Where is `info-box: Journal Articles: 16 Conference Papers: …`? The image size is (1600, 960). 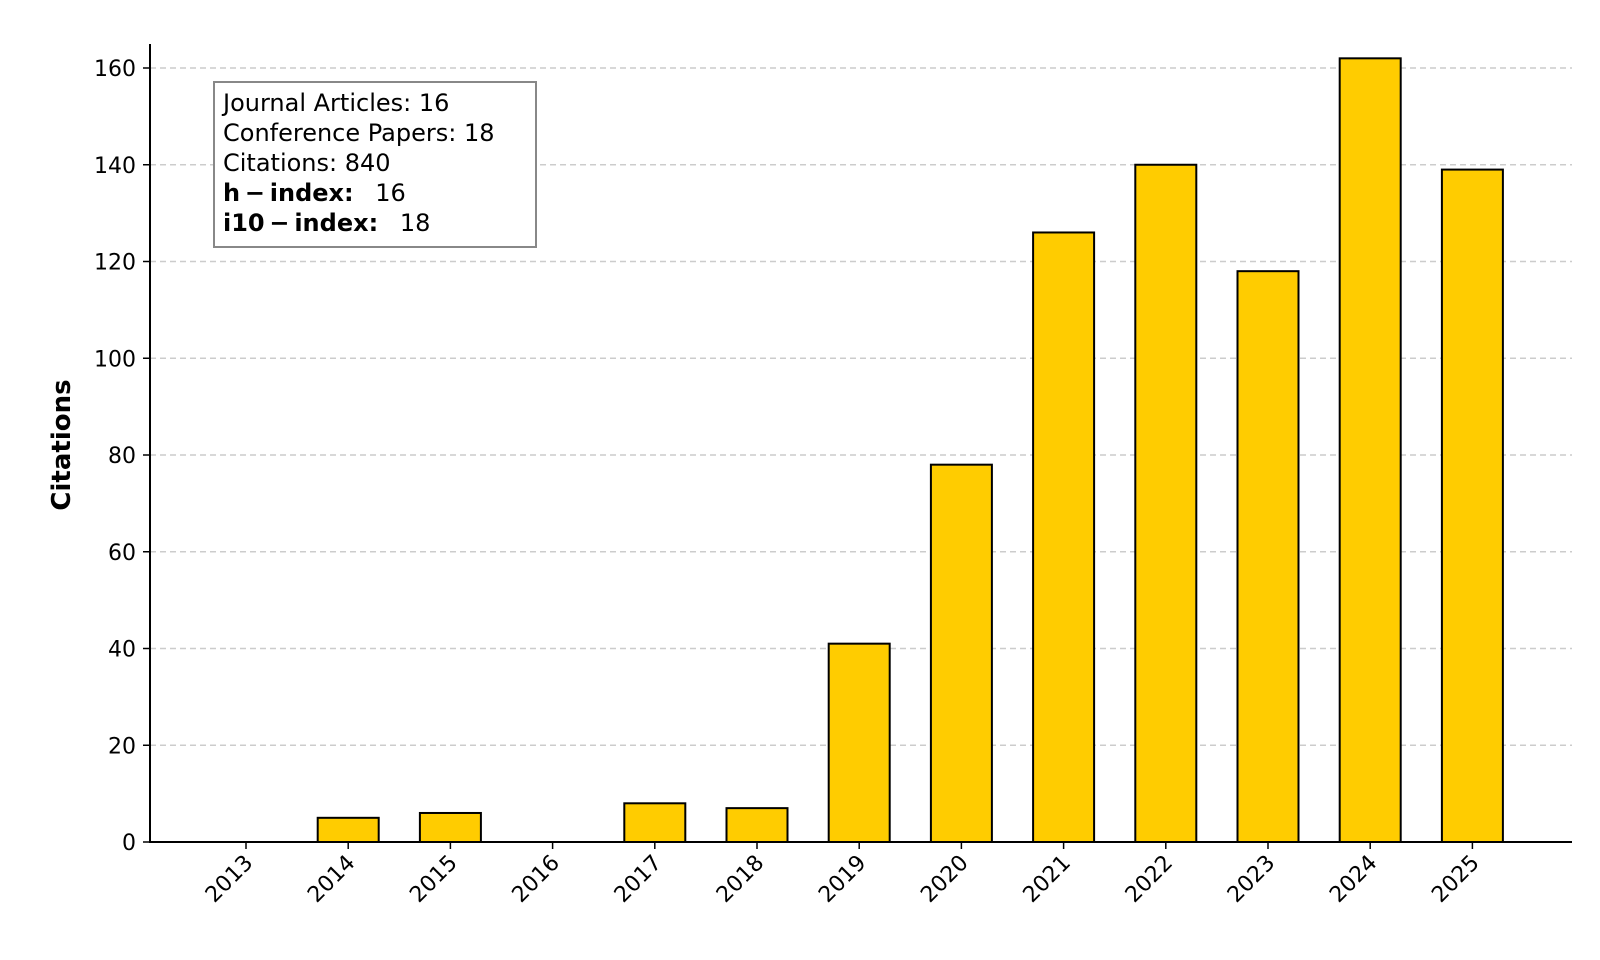 info-box: Journal Articles: 16 Conference Papers: … is located at coordinates (375, 164).